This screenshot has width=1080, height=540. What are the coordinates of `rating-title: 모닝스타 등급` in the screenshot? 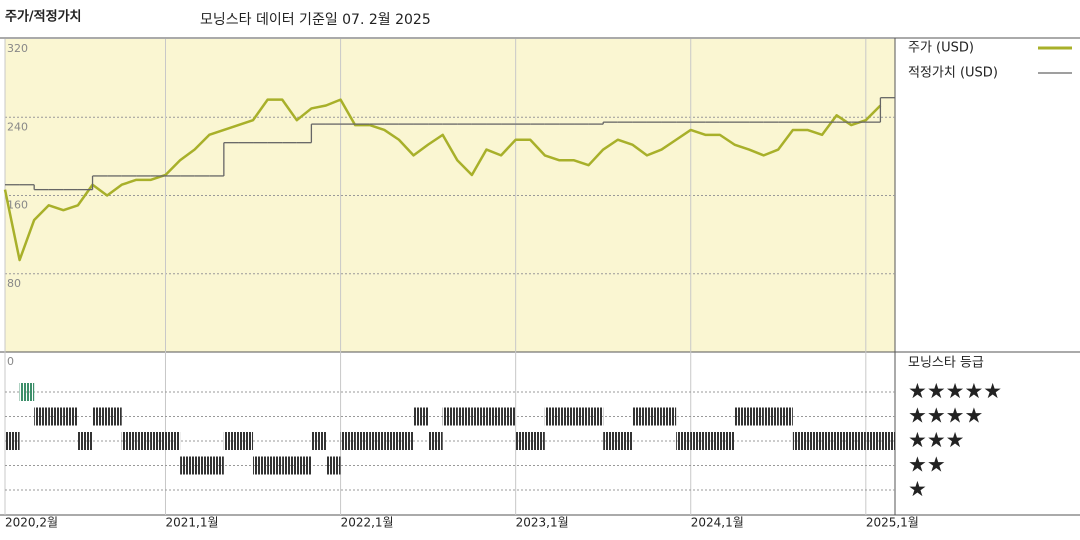 It's located at (946, 363).